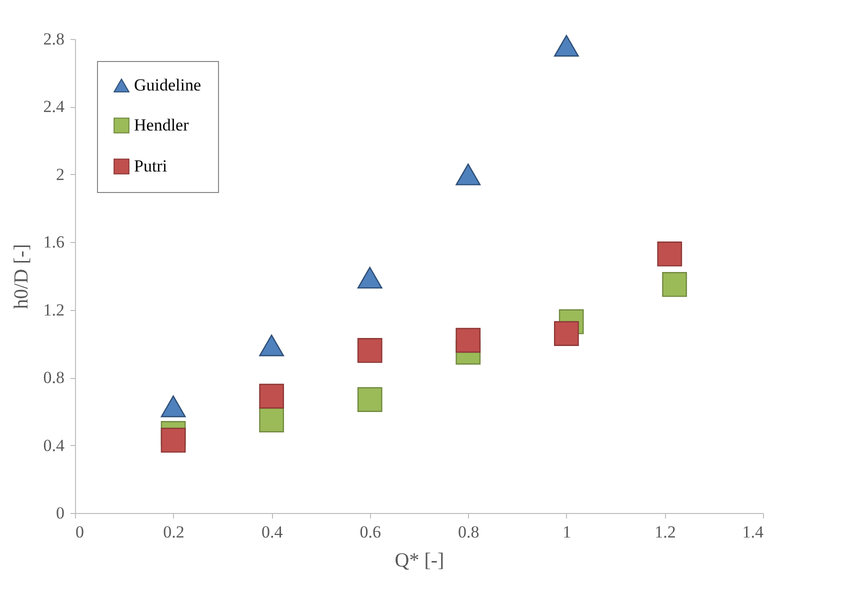  What do you see at coordinates (162, 125) in the screenshot?
I see `legend-label: Hendler` at bounding box center [162, 125].